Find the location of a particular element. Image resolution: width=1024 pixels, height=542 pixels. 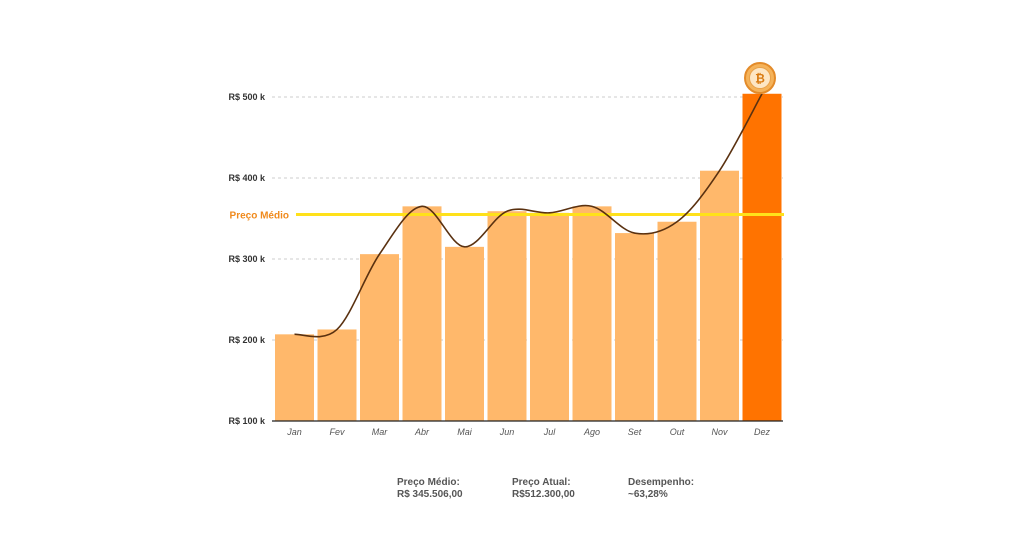

bar-ago is located at coordinates (592, 313).